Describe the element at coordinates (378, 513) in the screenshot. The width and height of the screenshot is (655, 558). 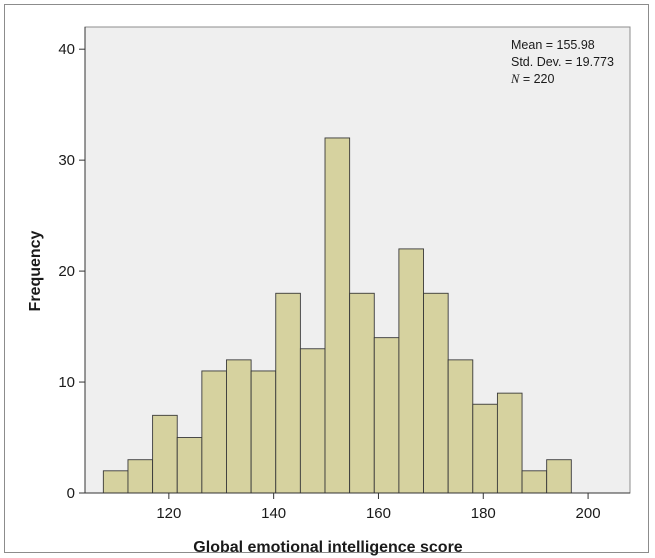
I see `x-tick-label: 160` at that location.